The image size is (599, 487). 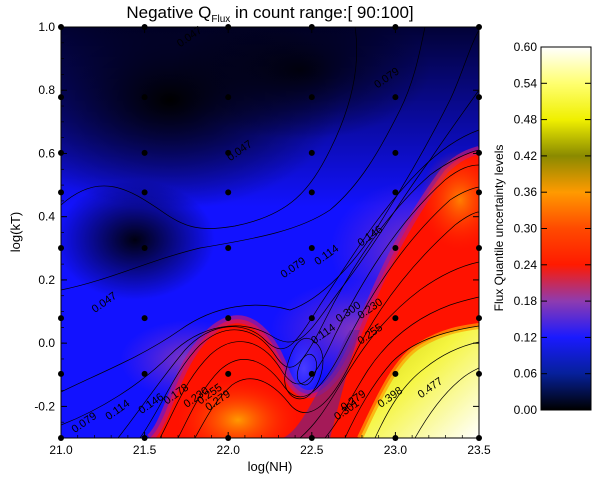 What do you see at coordinates (526, 192) in the screenshot?
I see `colorbar-tick-label: 0.36` at bounding box center [526, 192].